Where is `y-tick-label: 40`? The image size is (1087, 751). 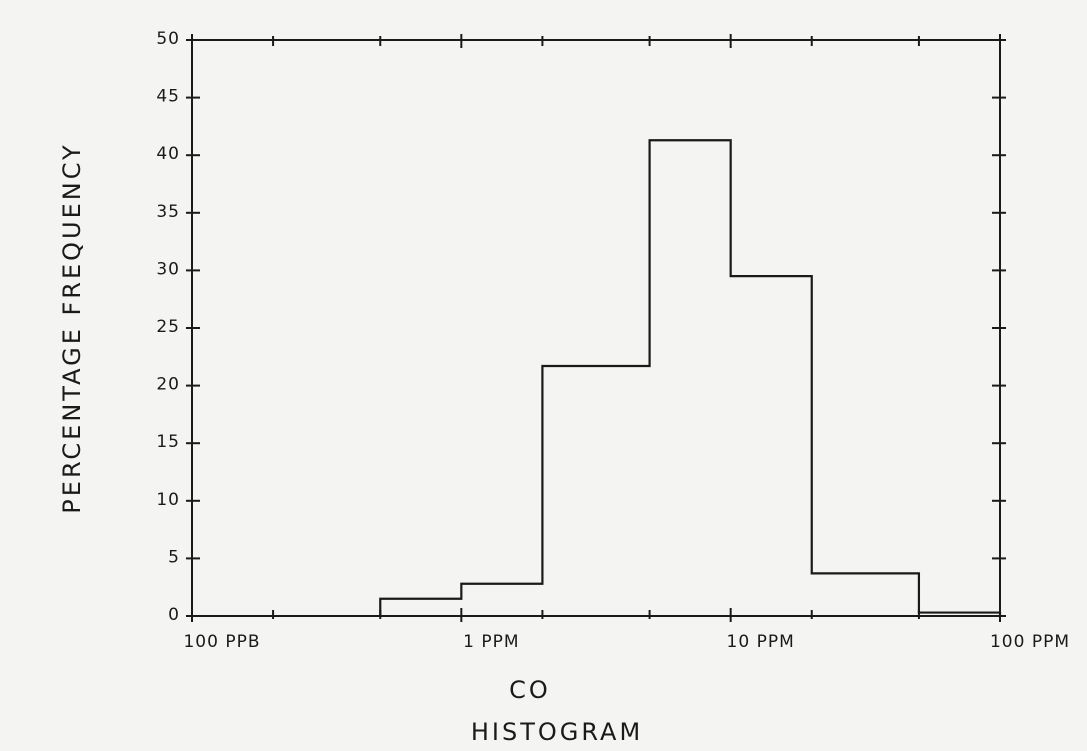
y-tick-label: 40 is located at coordinates (168, 154).